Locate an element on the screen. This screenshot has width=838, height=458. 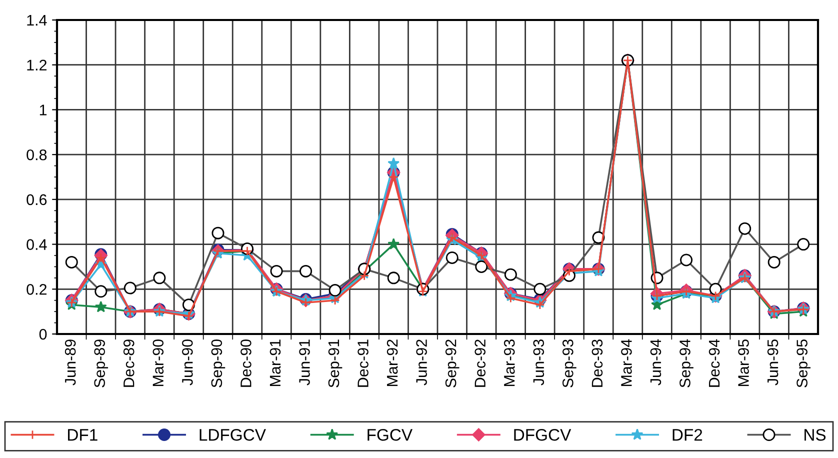
x-tick-label: Sep-94 is located at coordinates (687, 363).